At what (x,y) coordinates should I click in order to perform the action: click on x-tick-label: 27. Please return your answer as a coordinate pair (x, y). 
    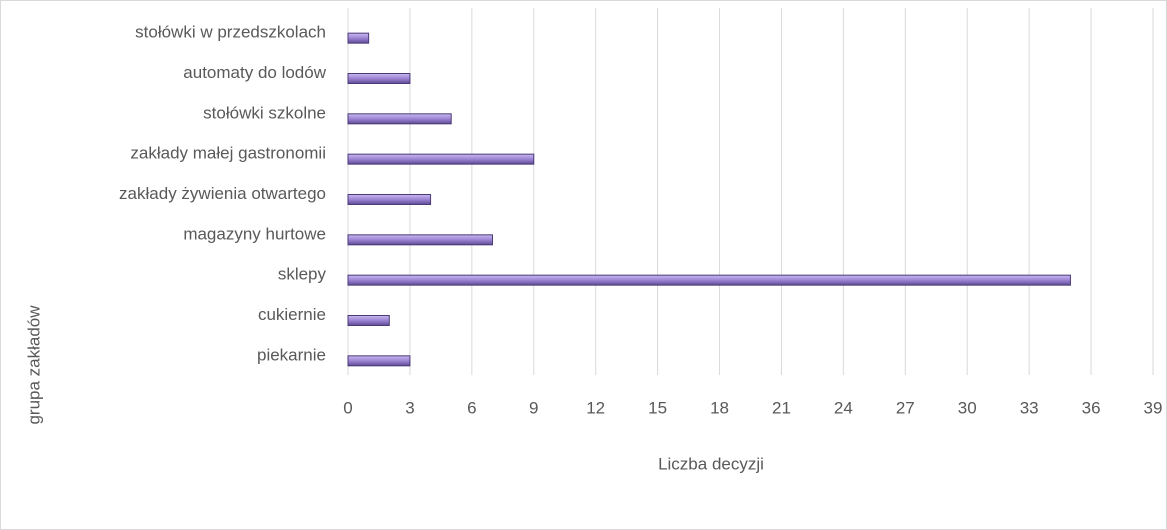
    Looking at the image, I should click on (905, 407).